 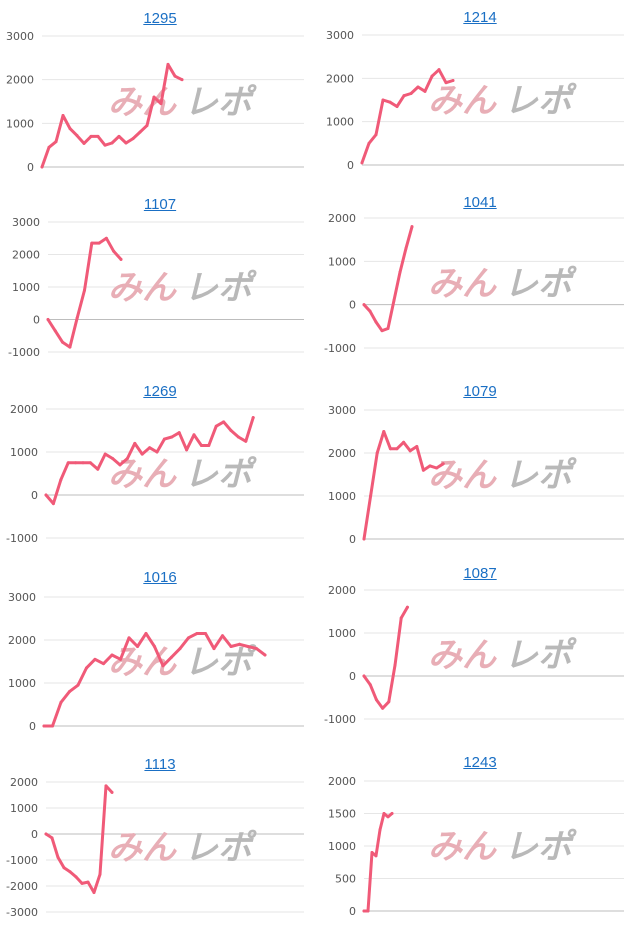 What do you see at coordinates (480, 465) in the screenshot?
I see `chart-panel-1079: 1079 0 1000 2000 3000 みん レポ` at bounding box center [480, 465].